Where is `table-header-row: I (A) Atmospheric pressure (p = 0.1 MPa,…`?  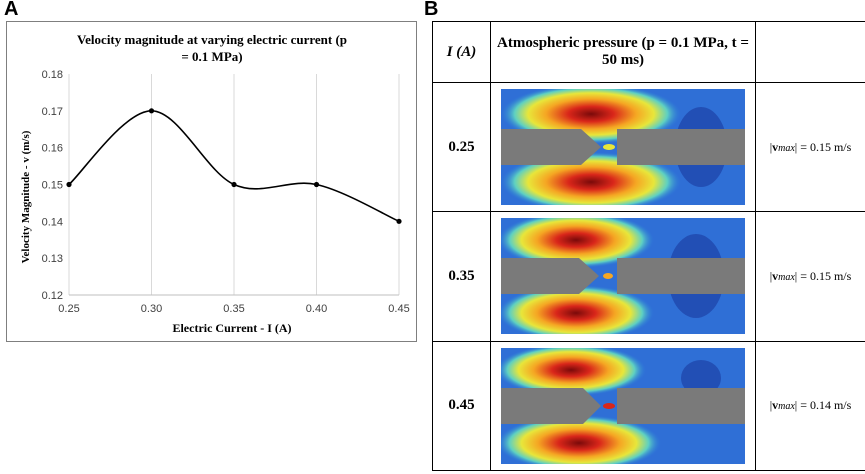 table-header-row: I (A) Atmospheric pressure (p = 0.1 MPa,… is located at coordinates (648, 52).